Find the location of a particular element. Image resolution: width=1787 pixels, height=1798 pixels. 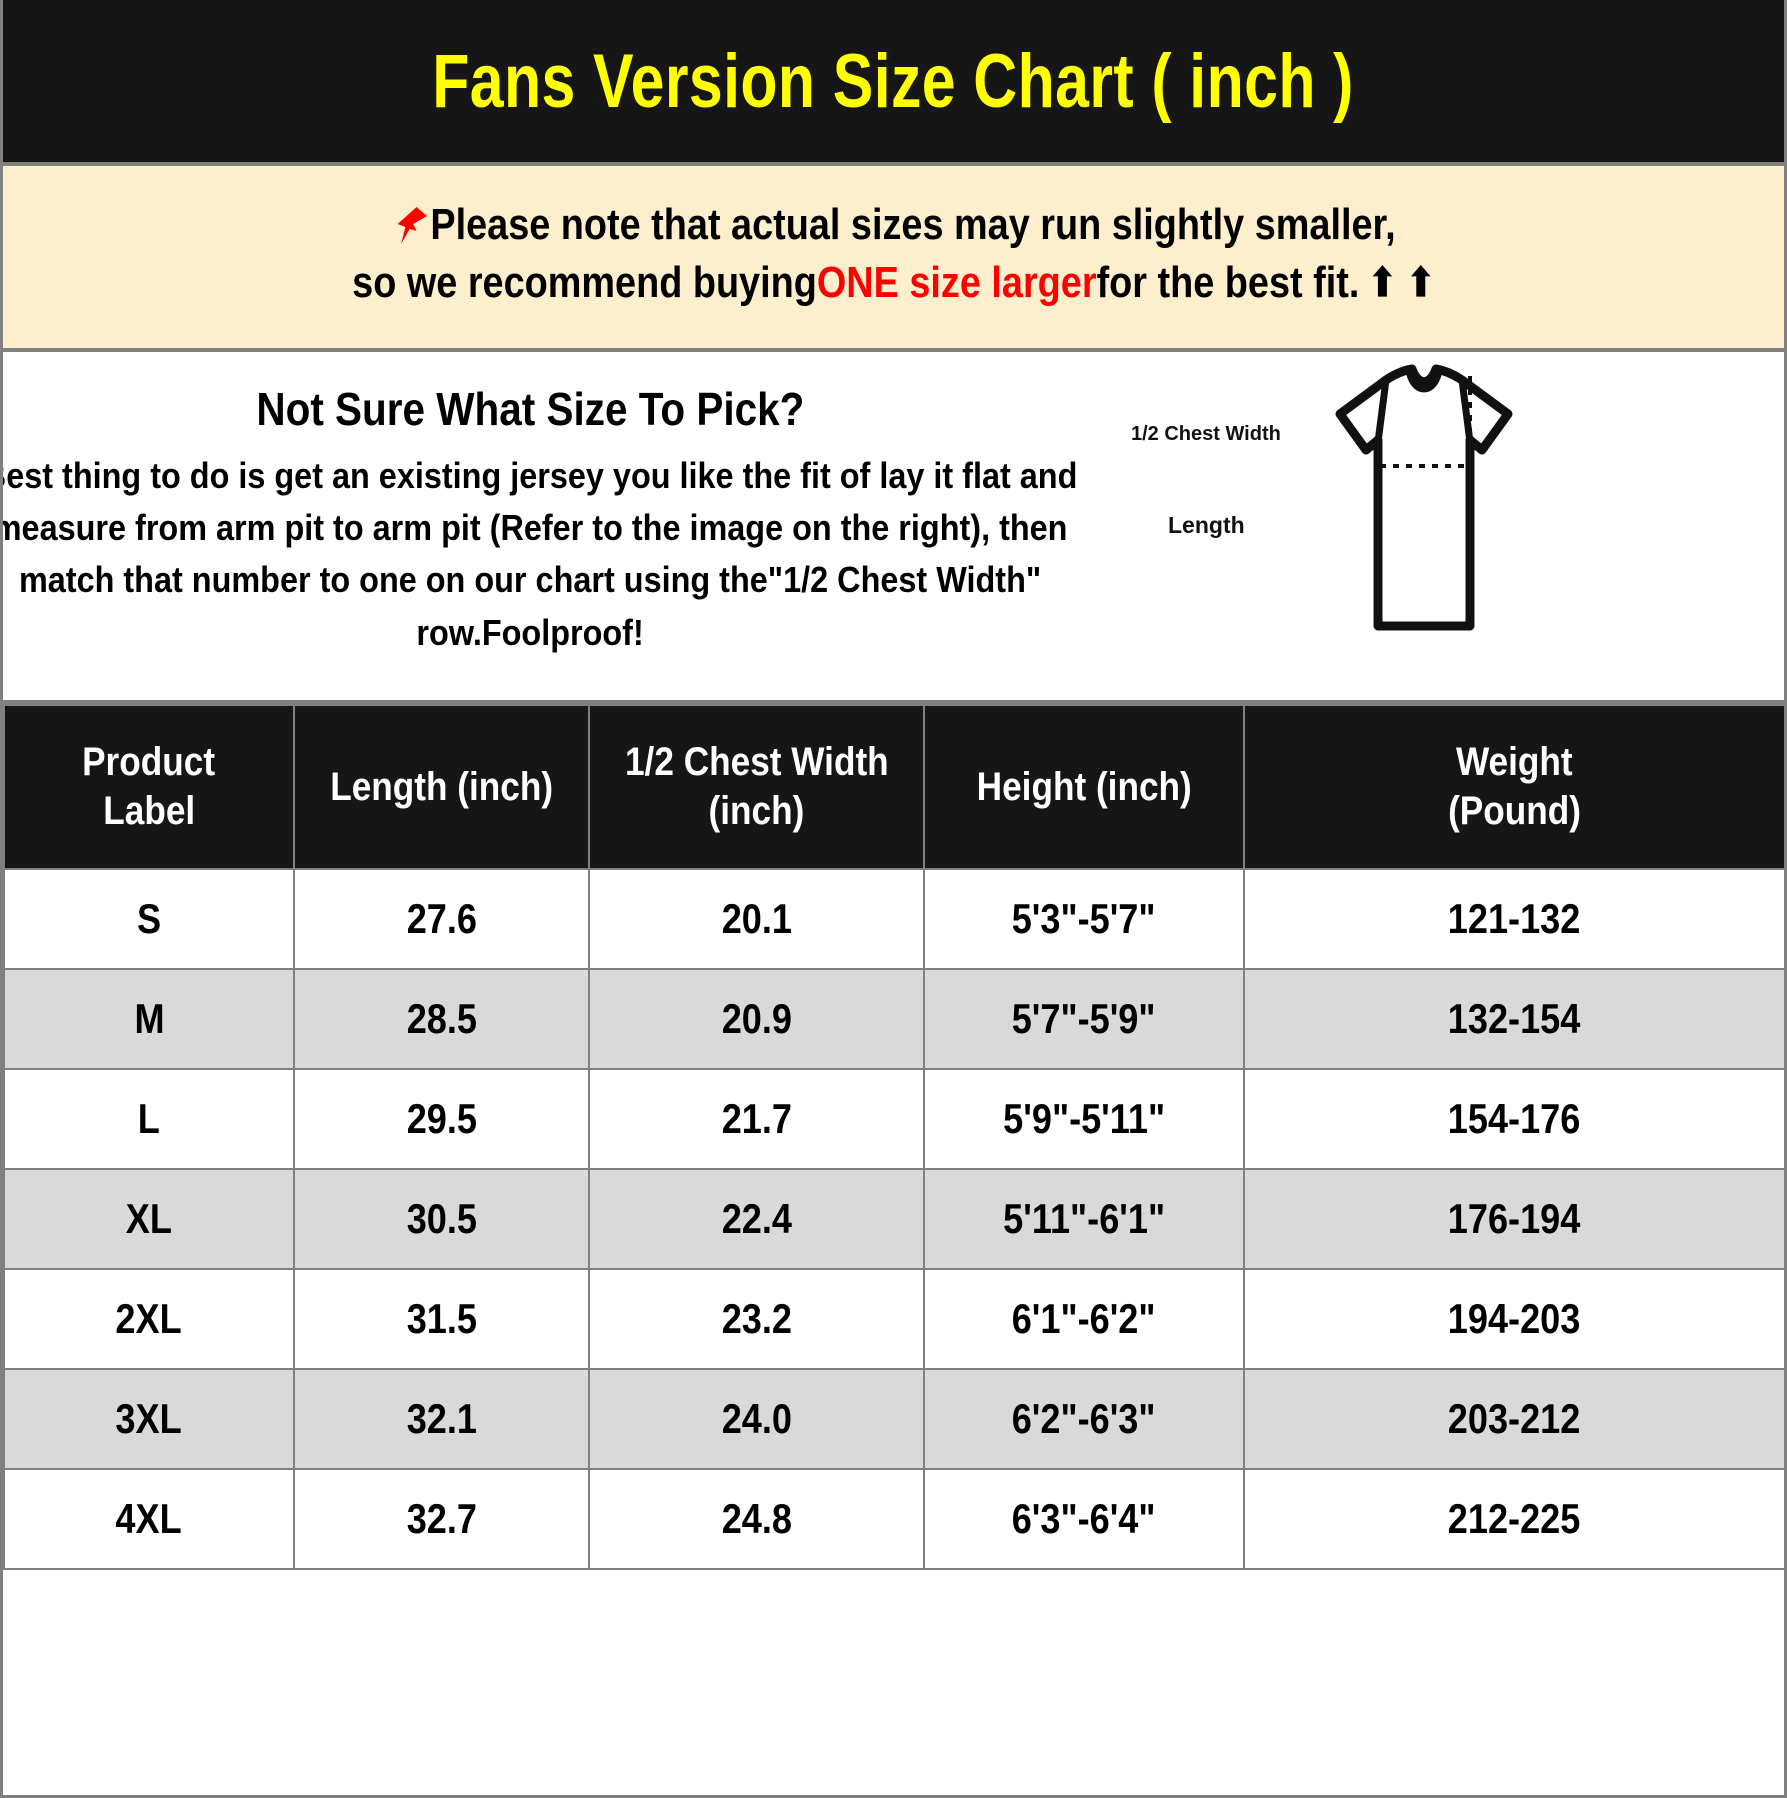

cell-product-label: 4XL is located at coordinates (149, 1519).